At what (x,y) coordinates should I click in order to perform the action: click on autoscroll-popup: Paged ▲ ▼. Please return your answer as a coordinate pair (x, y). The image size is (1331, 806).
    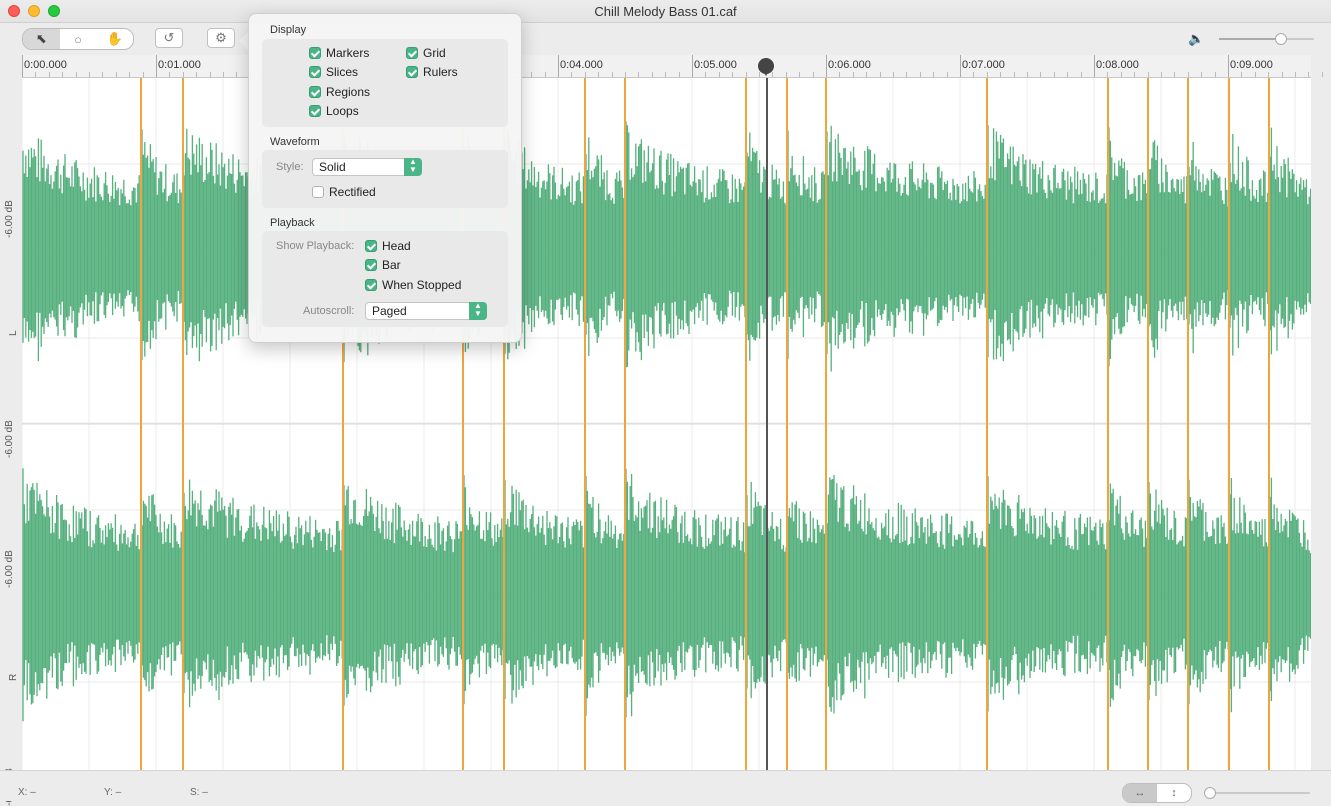
    Looking at the image, I should click on (426, 311).